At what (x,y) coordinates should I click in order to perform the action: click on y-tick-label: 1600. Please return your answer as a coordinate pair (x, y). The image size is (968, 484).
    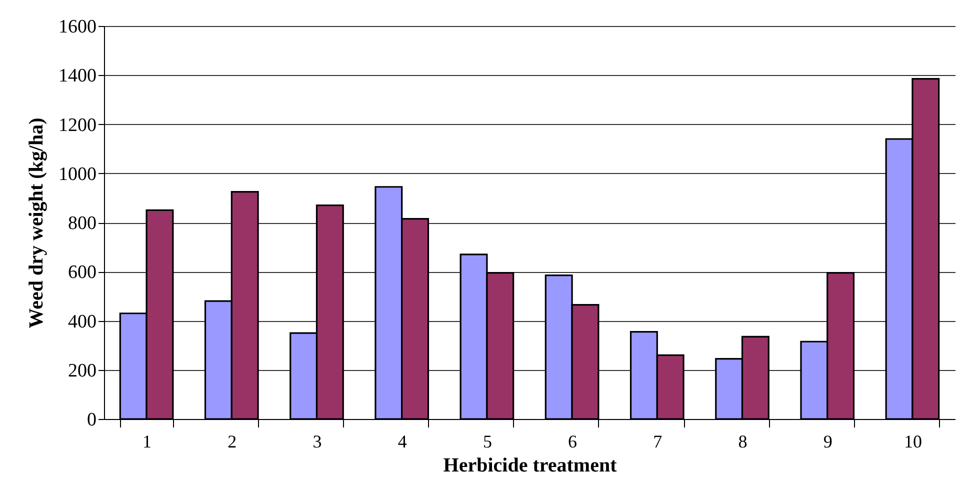
    Looking at the image, I should click on (77, 27).